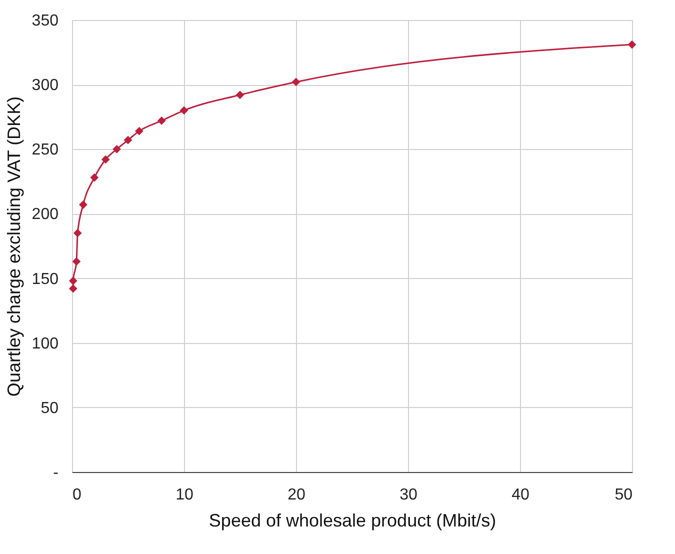 This screenshot has height=554, width=675. What do you see at coordinates (55, 473) in the screenshot?
I see `y-tick-label: -` at bounding box center [55, 473].